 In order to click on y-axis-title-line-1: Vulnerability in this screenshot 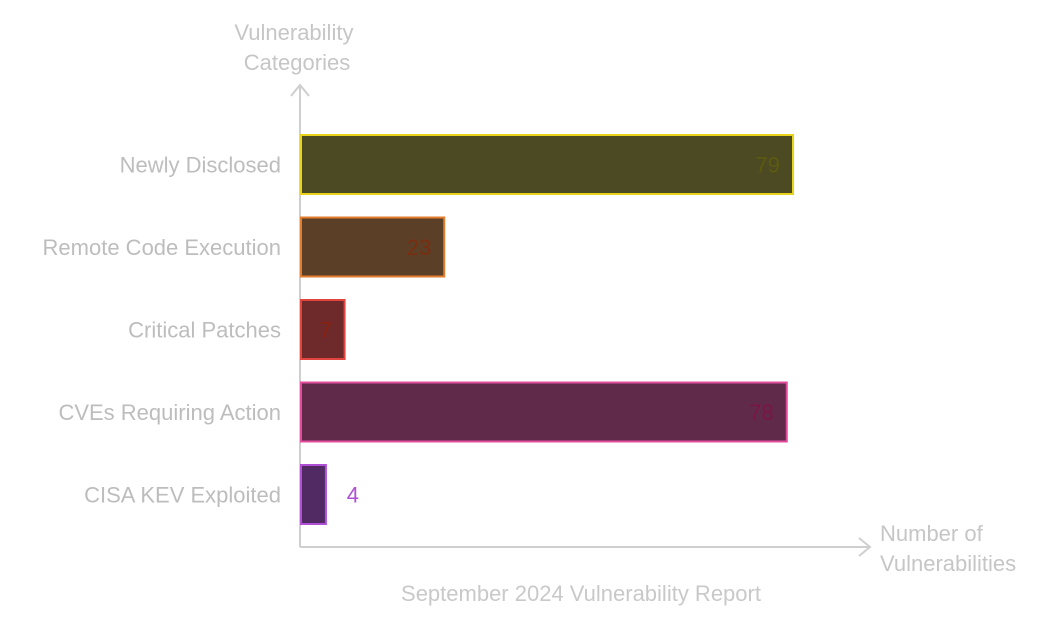, I will do `click(293, 32)`.